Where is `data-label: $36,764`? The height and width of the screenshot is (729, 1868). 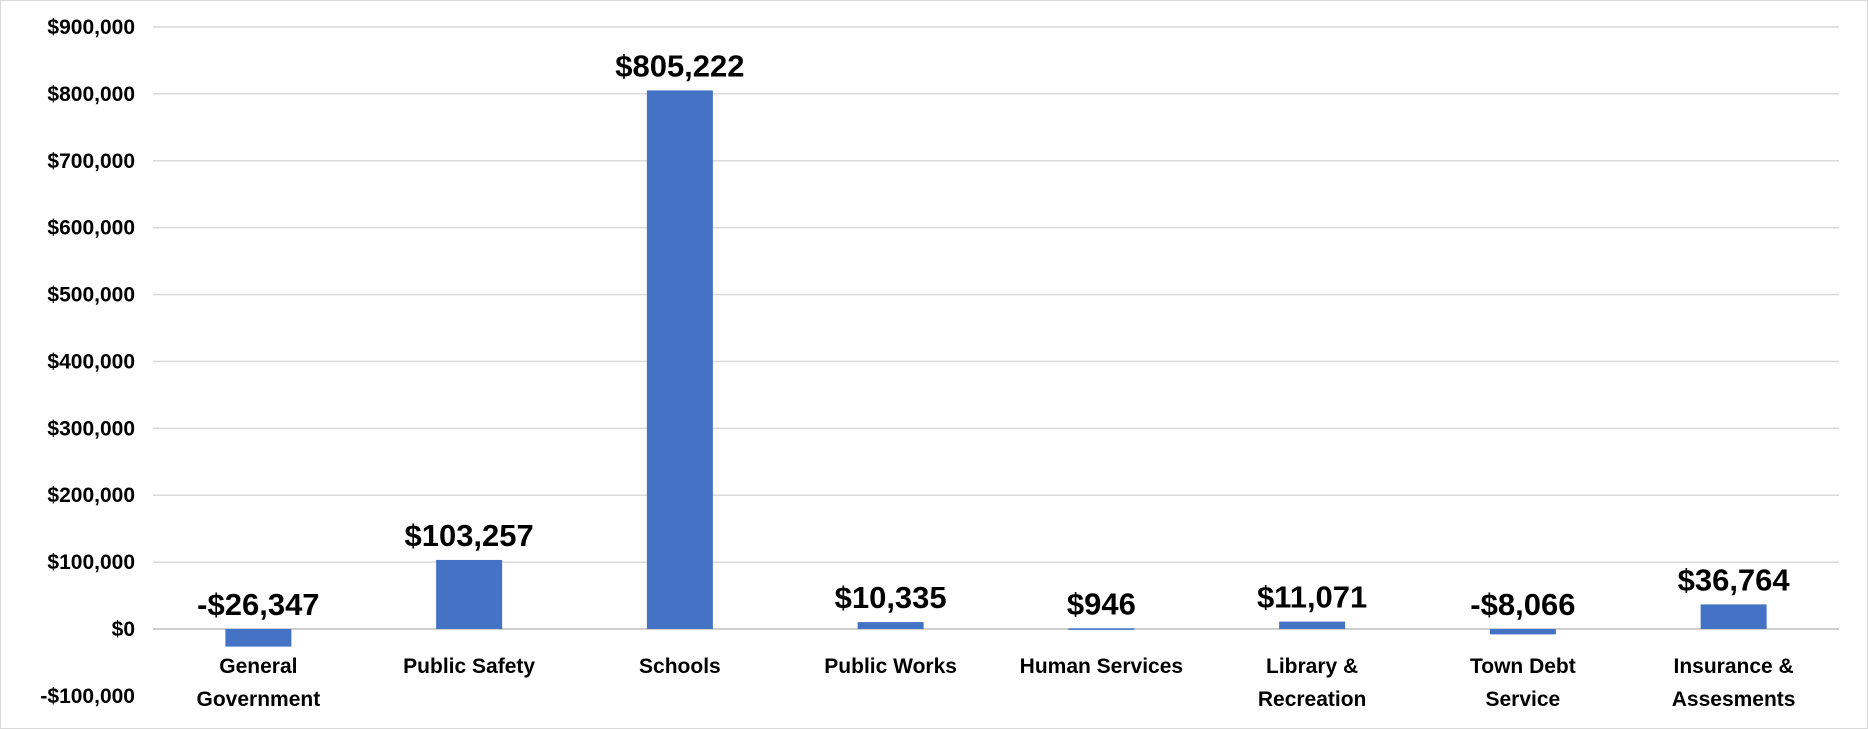 data-label: $36,764 is located at coordinates (1734, 579).